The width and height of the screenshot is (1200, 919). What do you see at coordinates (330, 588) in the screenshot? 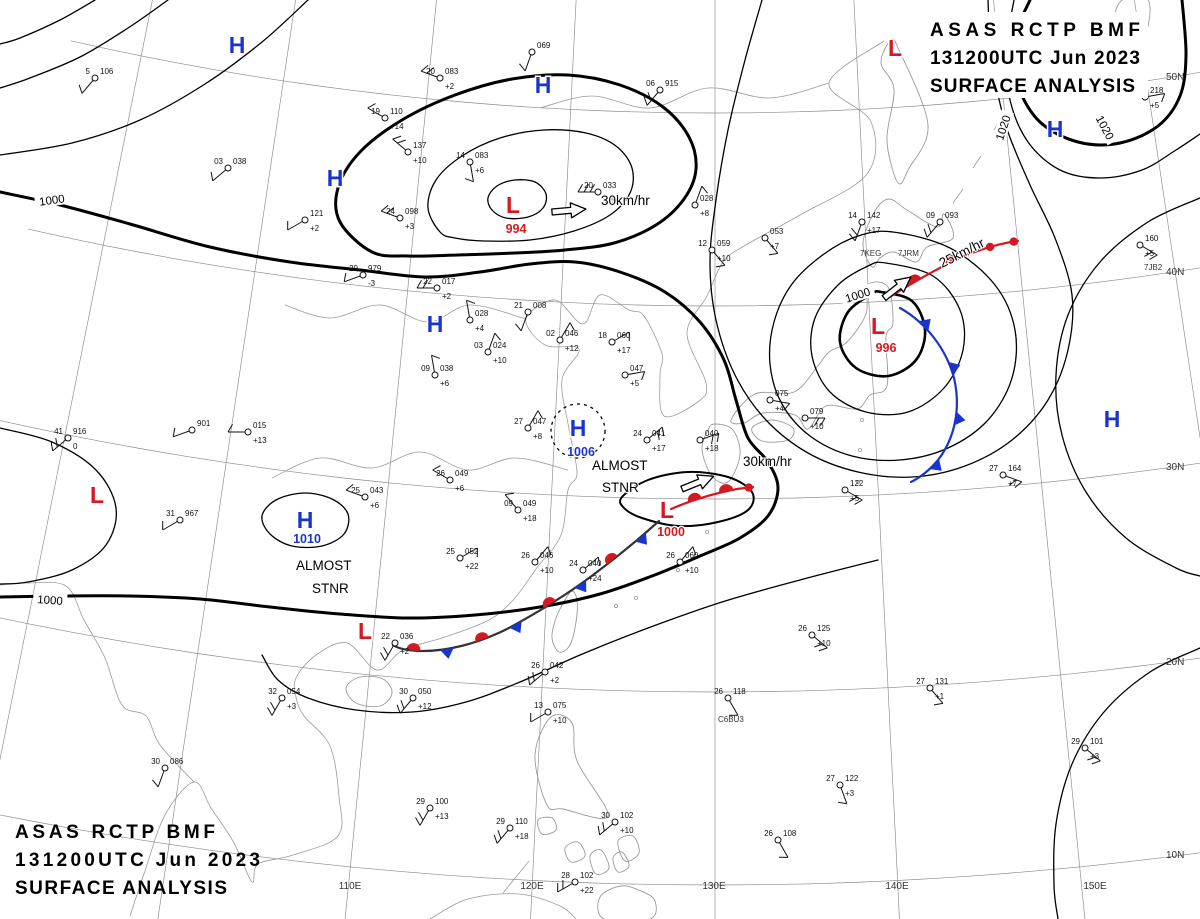
I see `annotation-text: STNR` at bounding box center [330, 588].